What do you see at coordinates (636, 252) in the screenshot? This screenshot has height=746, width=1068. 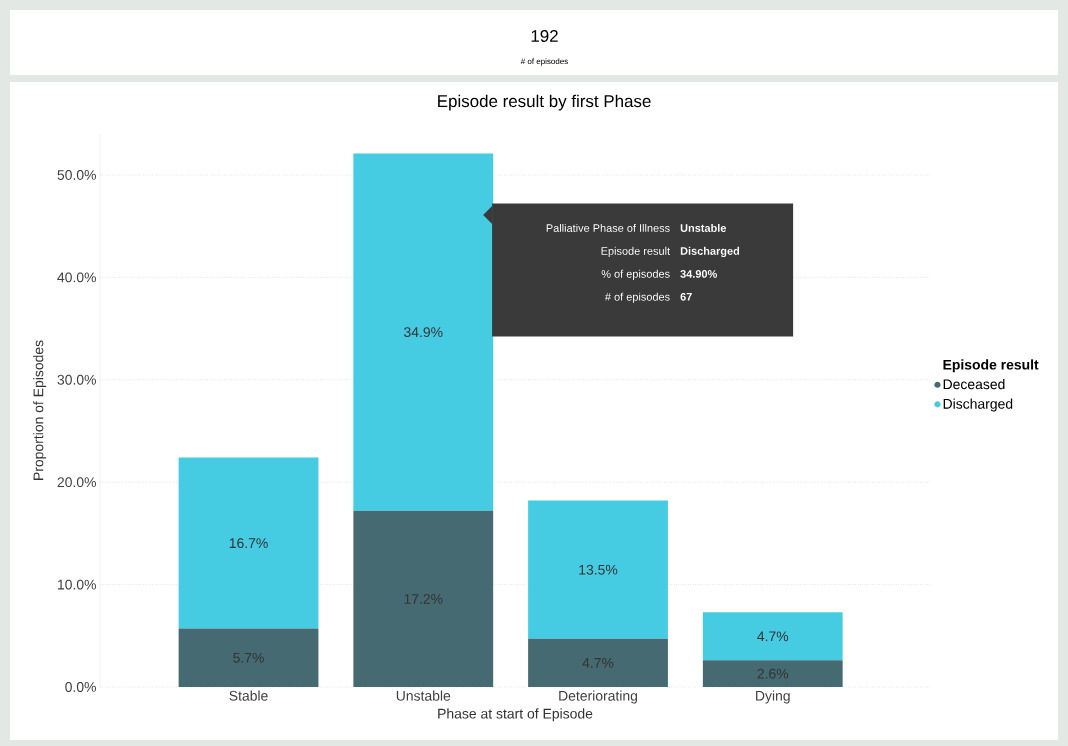 I see `annotation: Episode result` at bounding box center [636, 252].